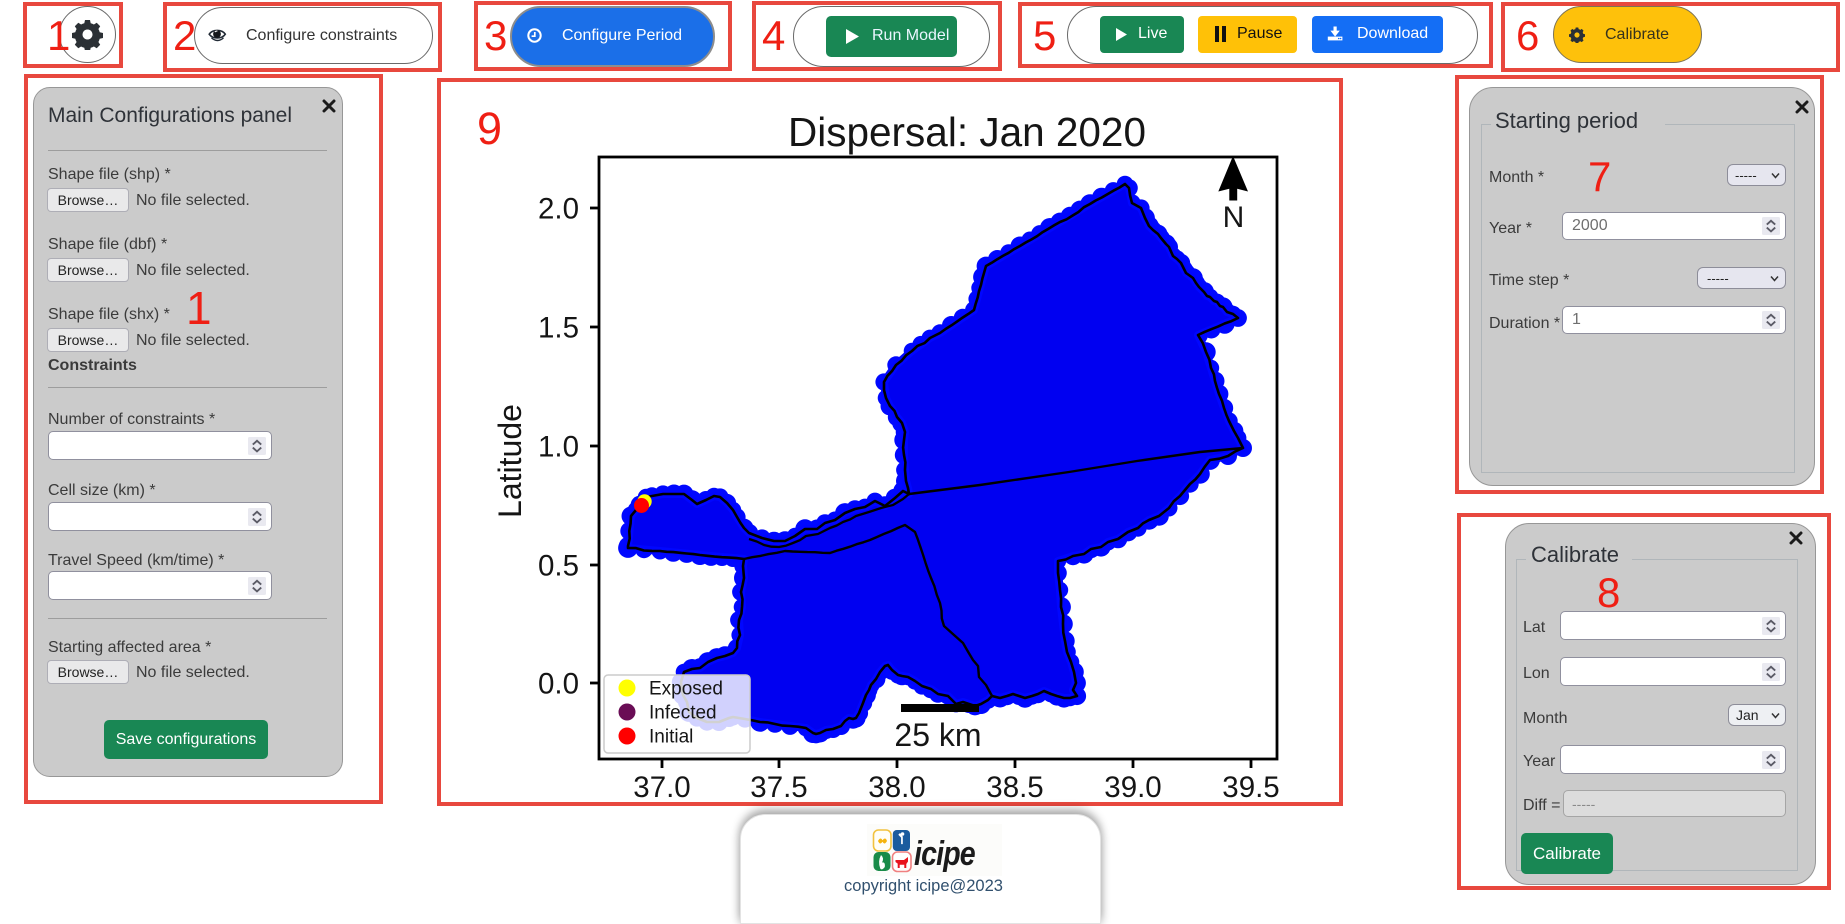 This screenshot has height=924, width=1845. What do you see at coordinates (671, 737) in the screenshot?
I see `svg-text: Initial` at bounding box center [671, 737].